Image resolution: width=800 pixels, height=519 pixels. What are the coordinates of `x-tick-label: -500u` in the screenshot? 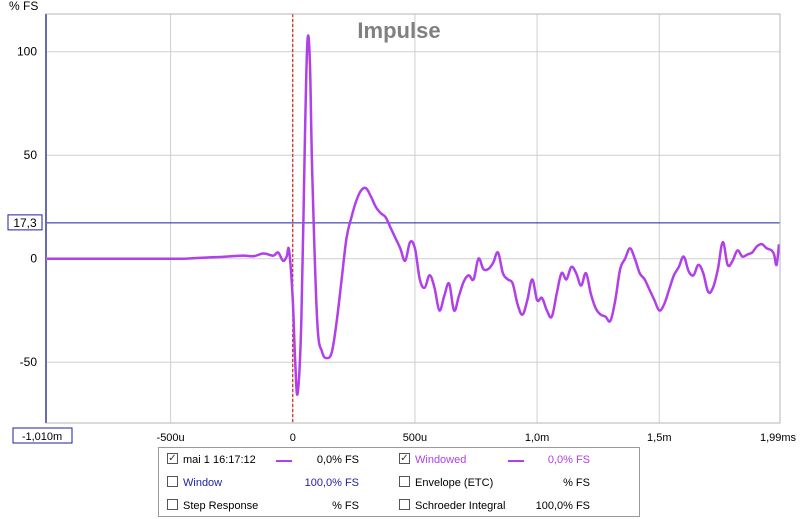 It's located at (171, 438).